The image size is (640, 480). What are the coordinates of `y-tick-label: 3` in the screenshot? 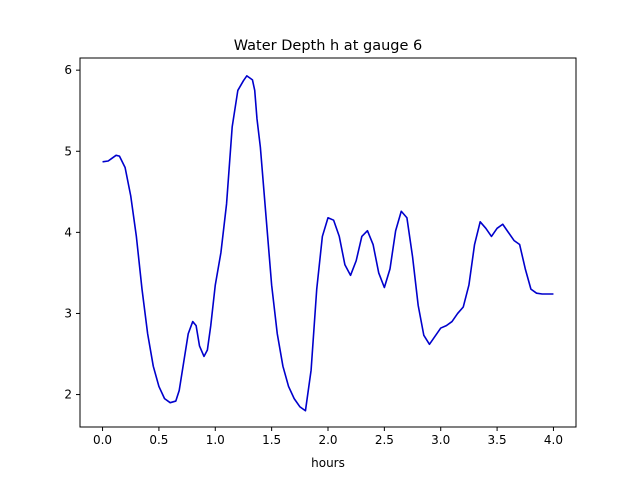 It's located at (68, 313).